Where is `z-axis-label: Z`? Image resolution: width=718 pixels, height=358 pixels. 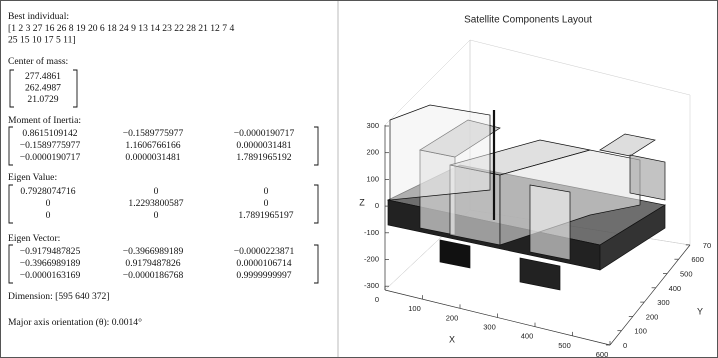 z-axis-label: Z is located at coordinates (362, 202).